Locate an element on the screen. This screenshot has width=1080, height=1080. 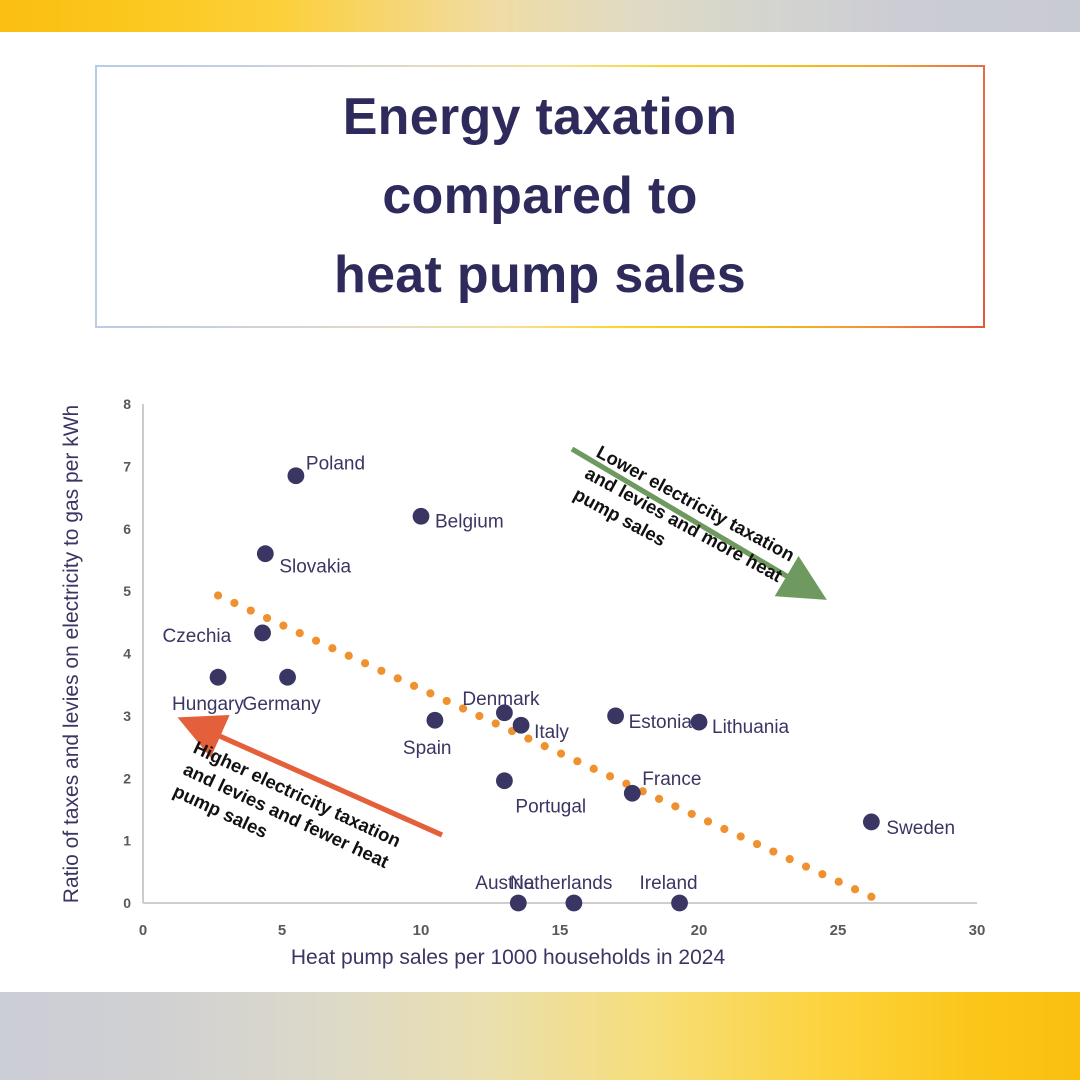
data-point-france: France is located at coordinates (662, 785).